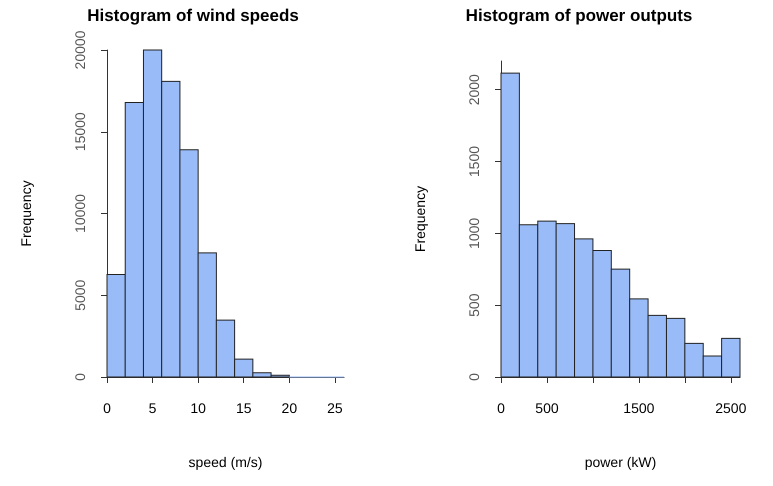 This screenshot has height=486, width=773. I want to click on x-tick-label: 20, so click(290, 408).